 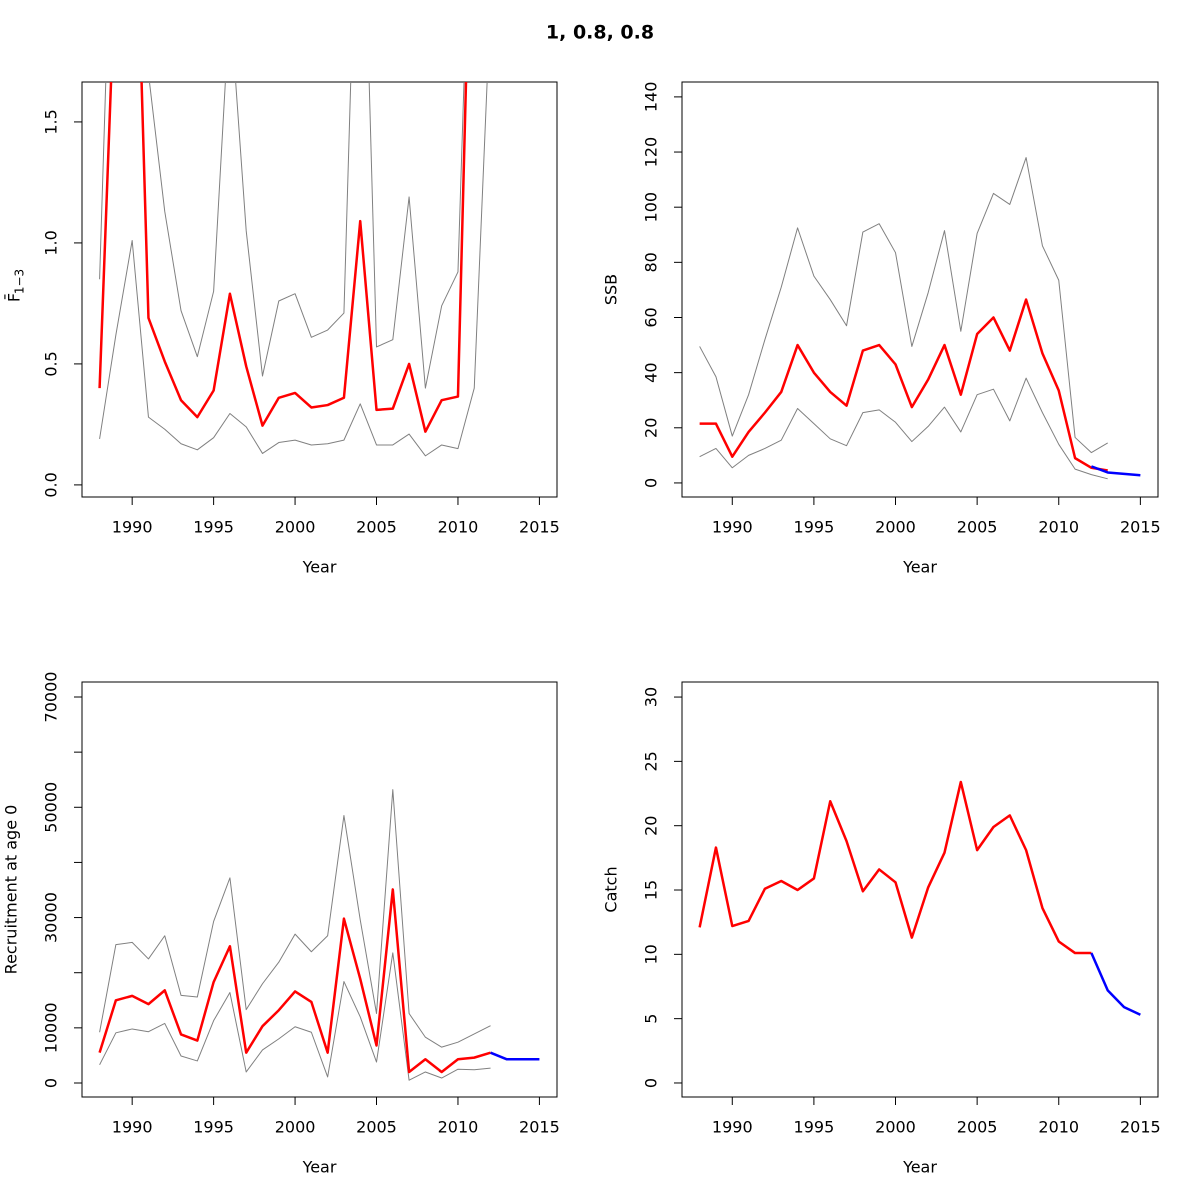 What do you see at coordinates (51, 807) in the screenshot?
I see `y-tick-label: 50000` at bounding box center [51, 807].